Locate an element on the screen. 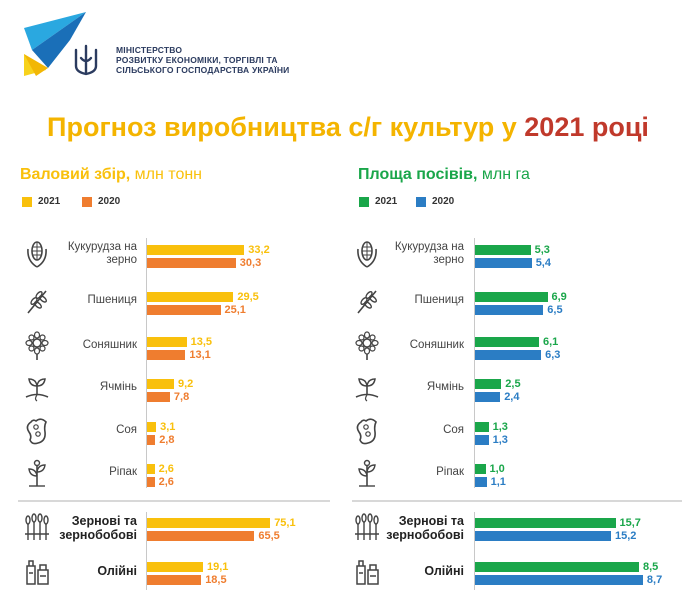 The height and width of the screenshot is (597, 696). left-value-label-2020: 30,3 is located at coordinates (250, 263).